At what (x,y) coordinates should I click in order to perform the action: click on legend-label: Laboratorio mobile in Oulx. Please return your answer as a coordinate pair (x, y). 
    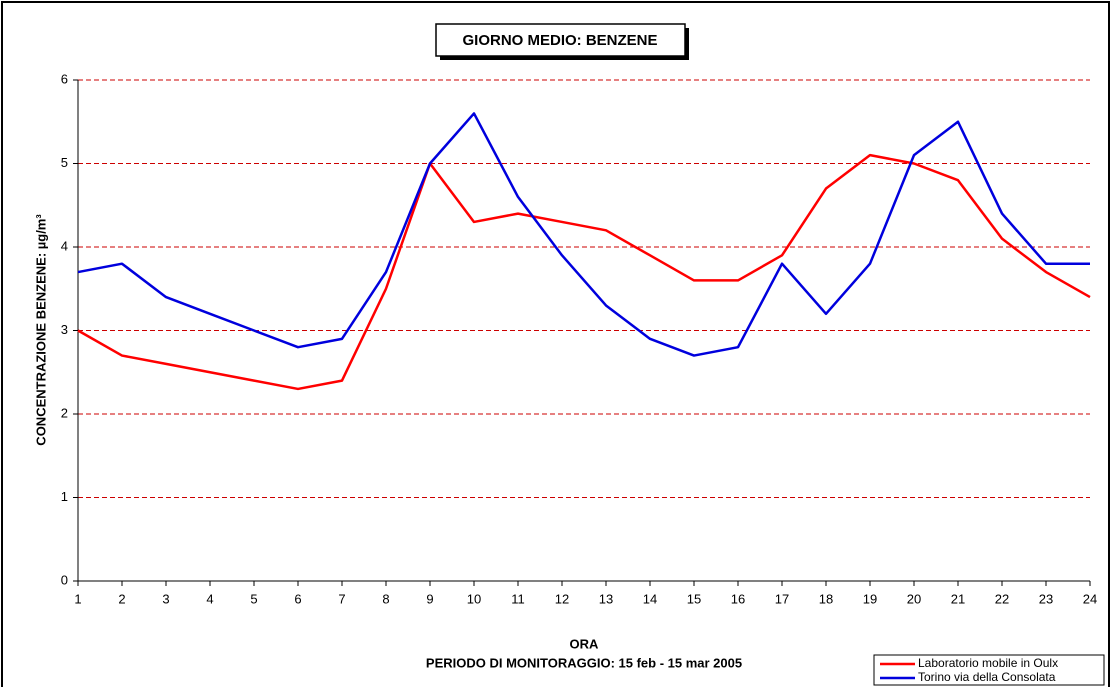
    Looking at the image, I should click on (988, 663).